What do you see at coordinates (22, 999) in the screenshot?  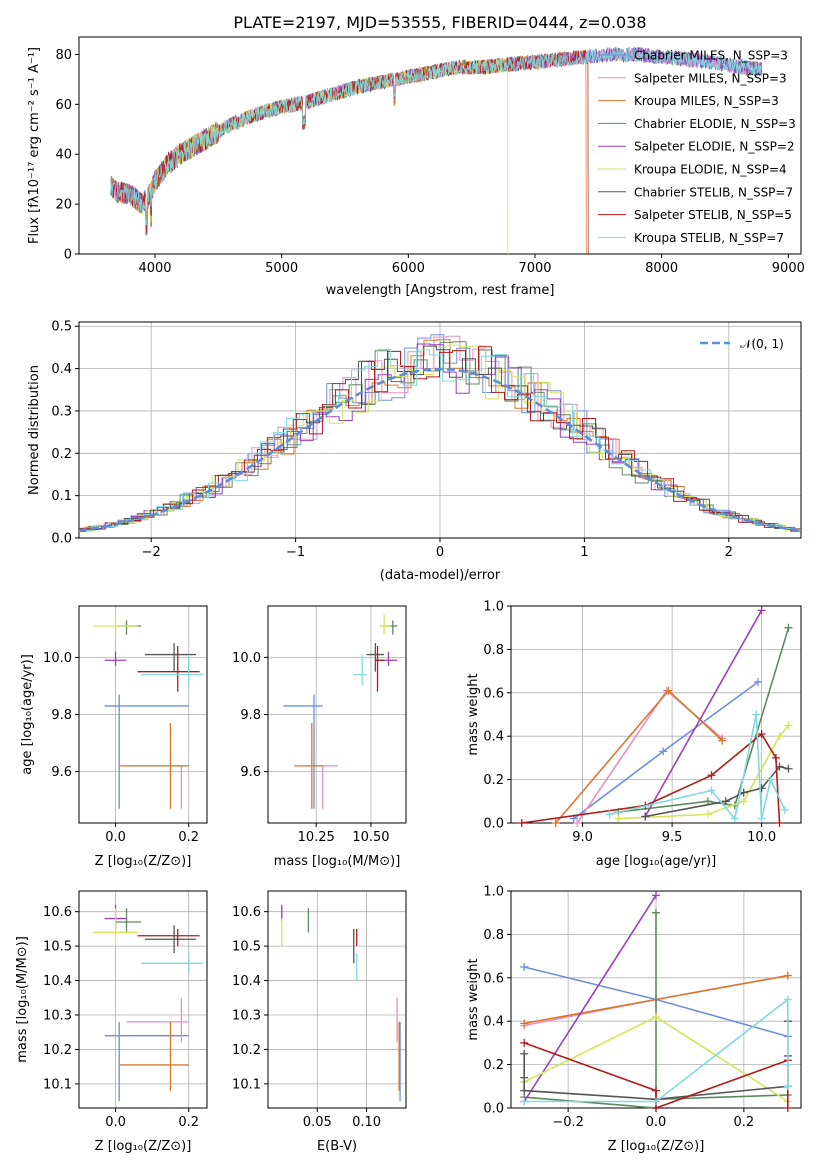 I see `y-axis-label: mass [log₁₀(M/M⊙)]` at bounding box center [22, 999].